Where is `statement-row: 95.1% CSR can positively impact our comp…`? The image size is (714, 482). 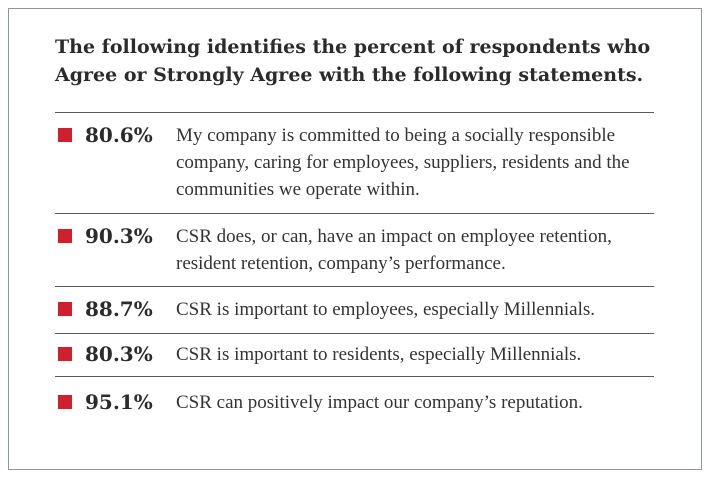 statement-row: 95.1% CSR can positively impact our comp… is located at coordinates (354, 404).